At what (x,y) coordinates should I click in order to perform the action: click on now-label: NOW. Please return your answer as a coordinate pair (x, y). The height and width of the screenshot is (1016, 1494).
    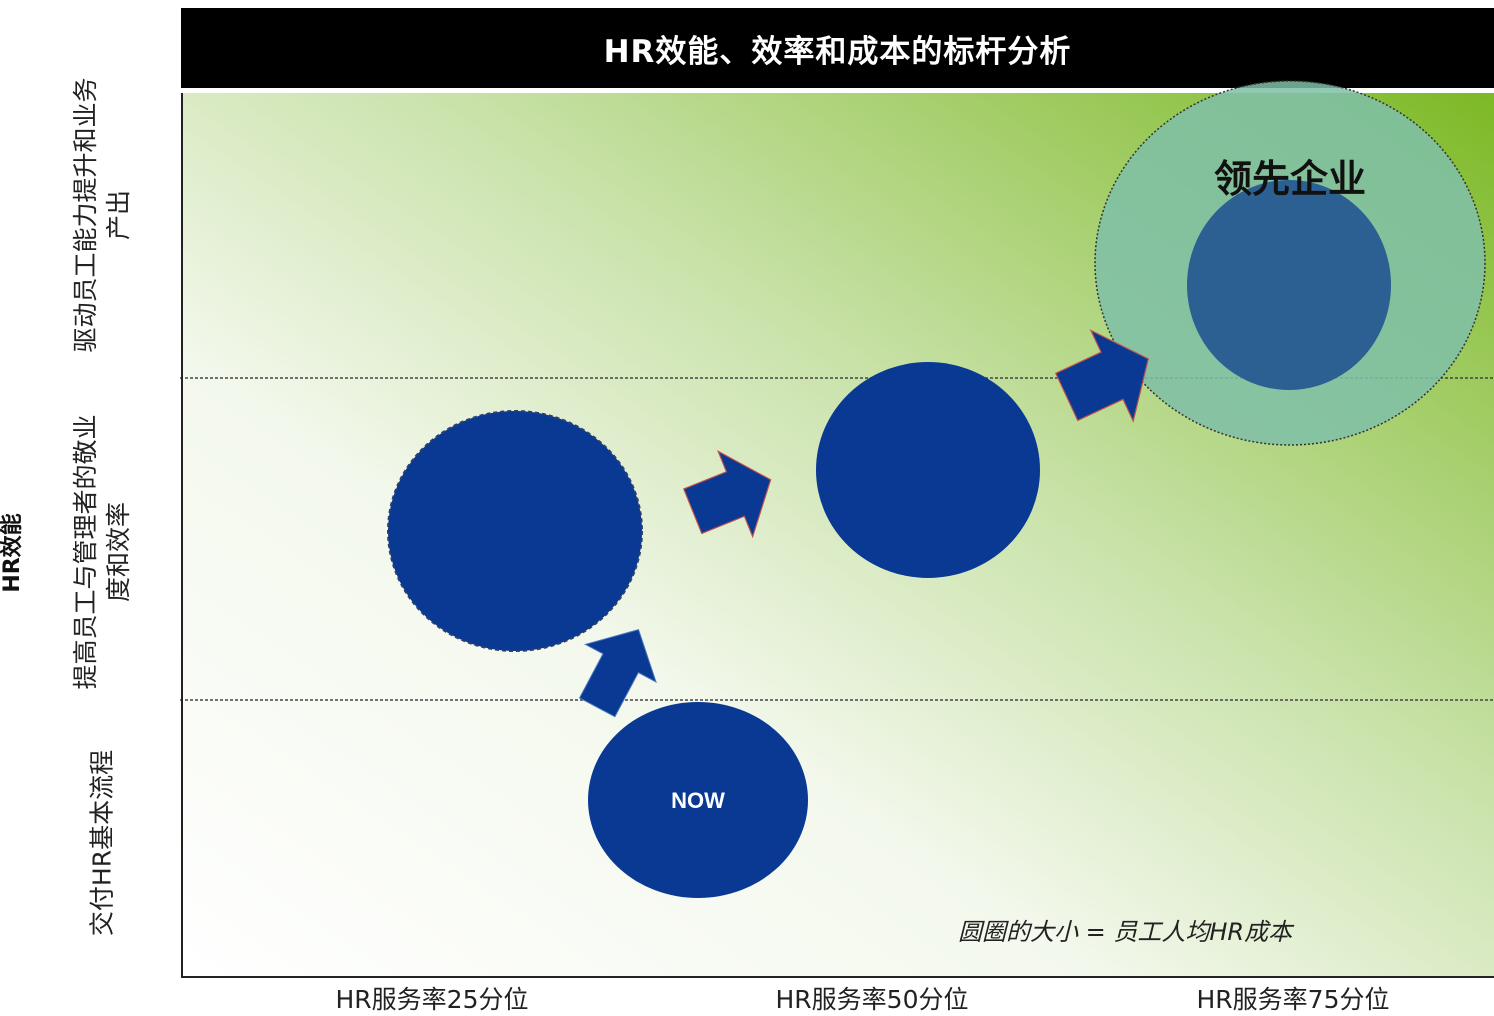
    Looking at the image, I should click on (698, 800).